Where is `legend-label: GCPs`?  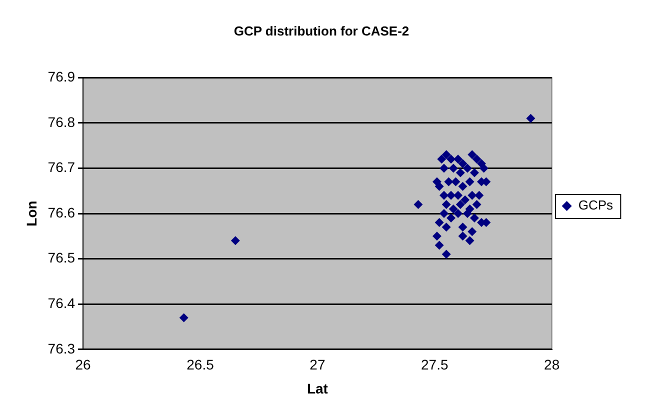
legend-label: GCPs is located at coordinates (596, 205).